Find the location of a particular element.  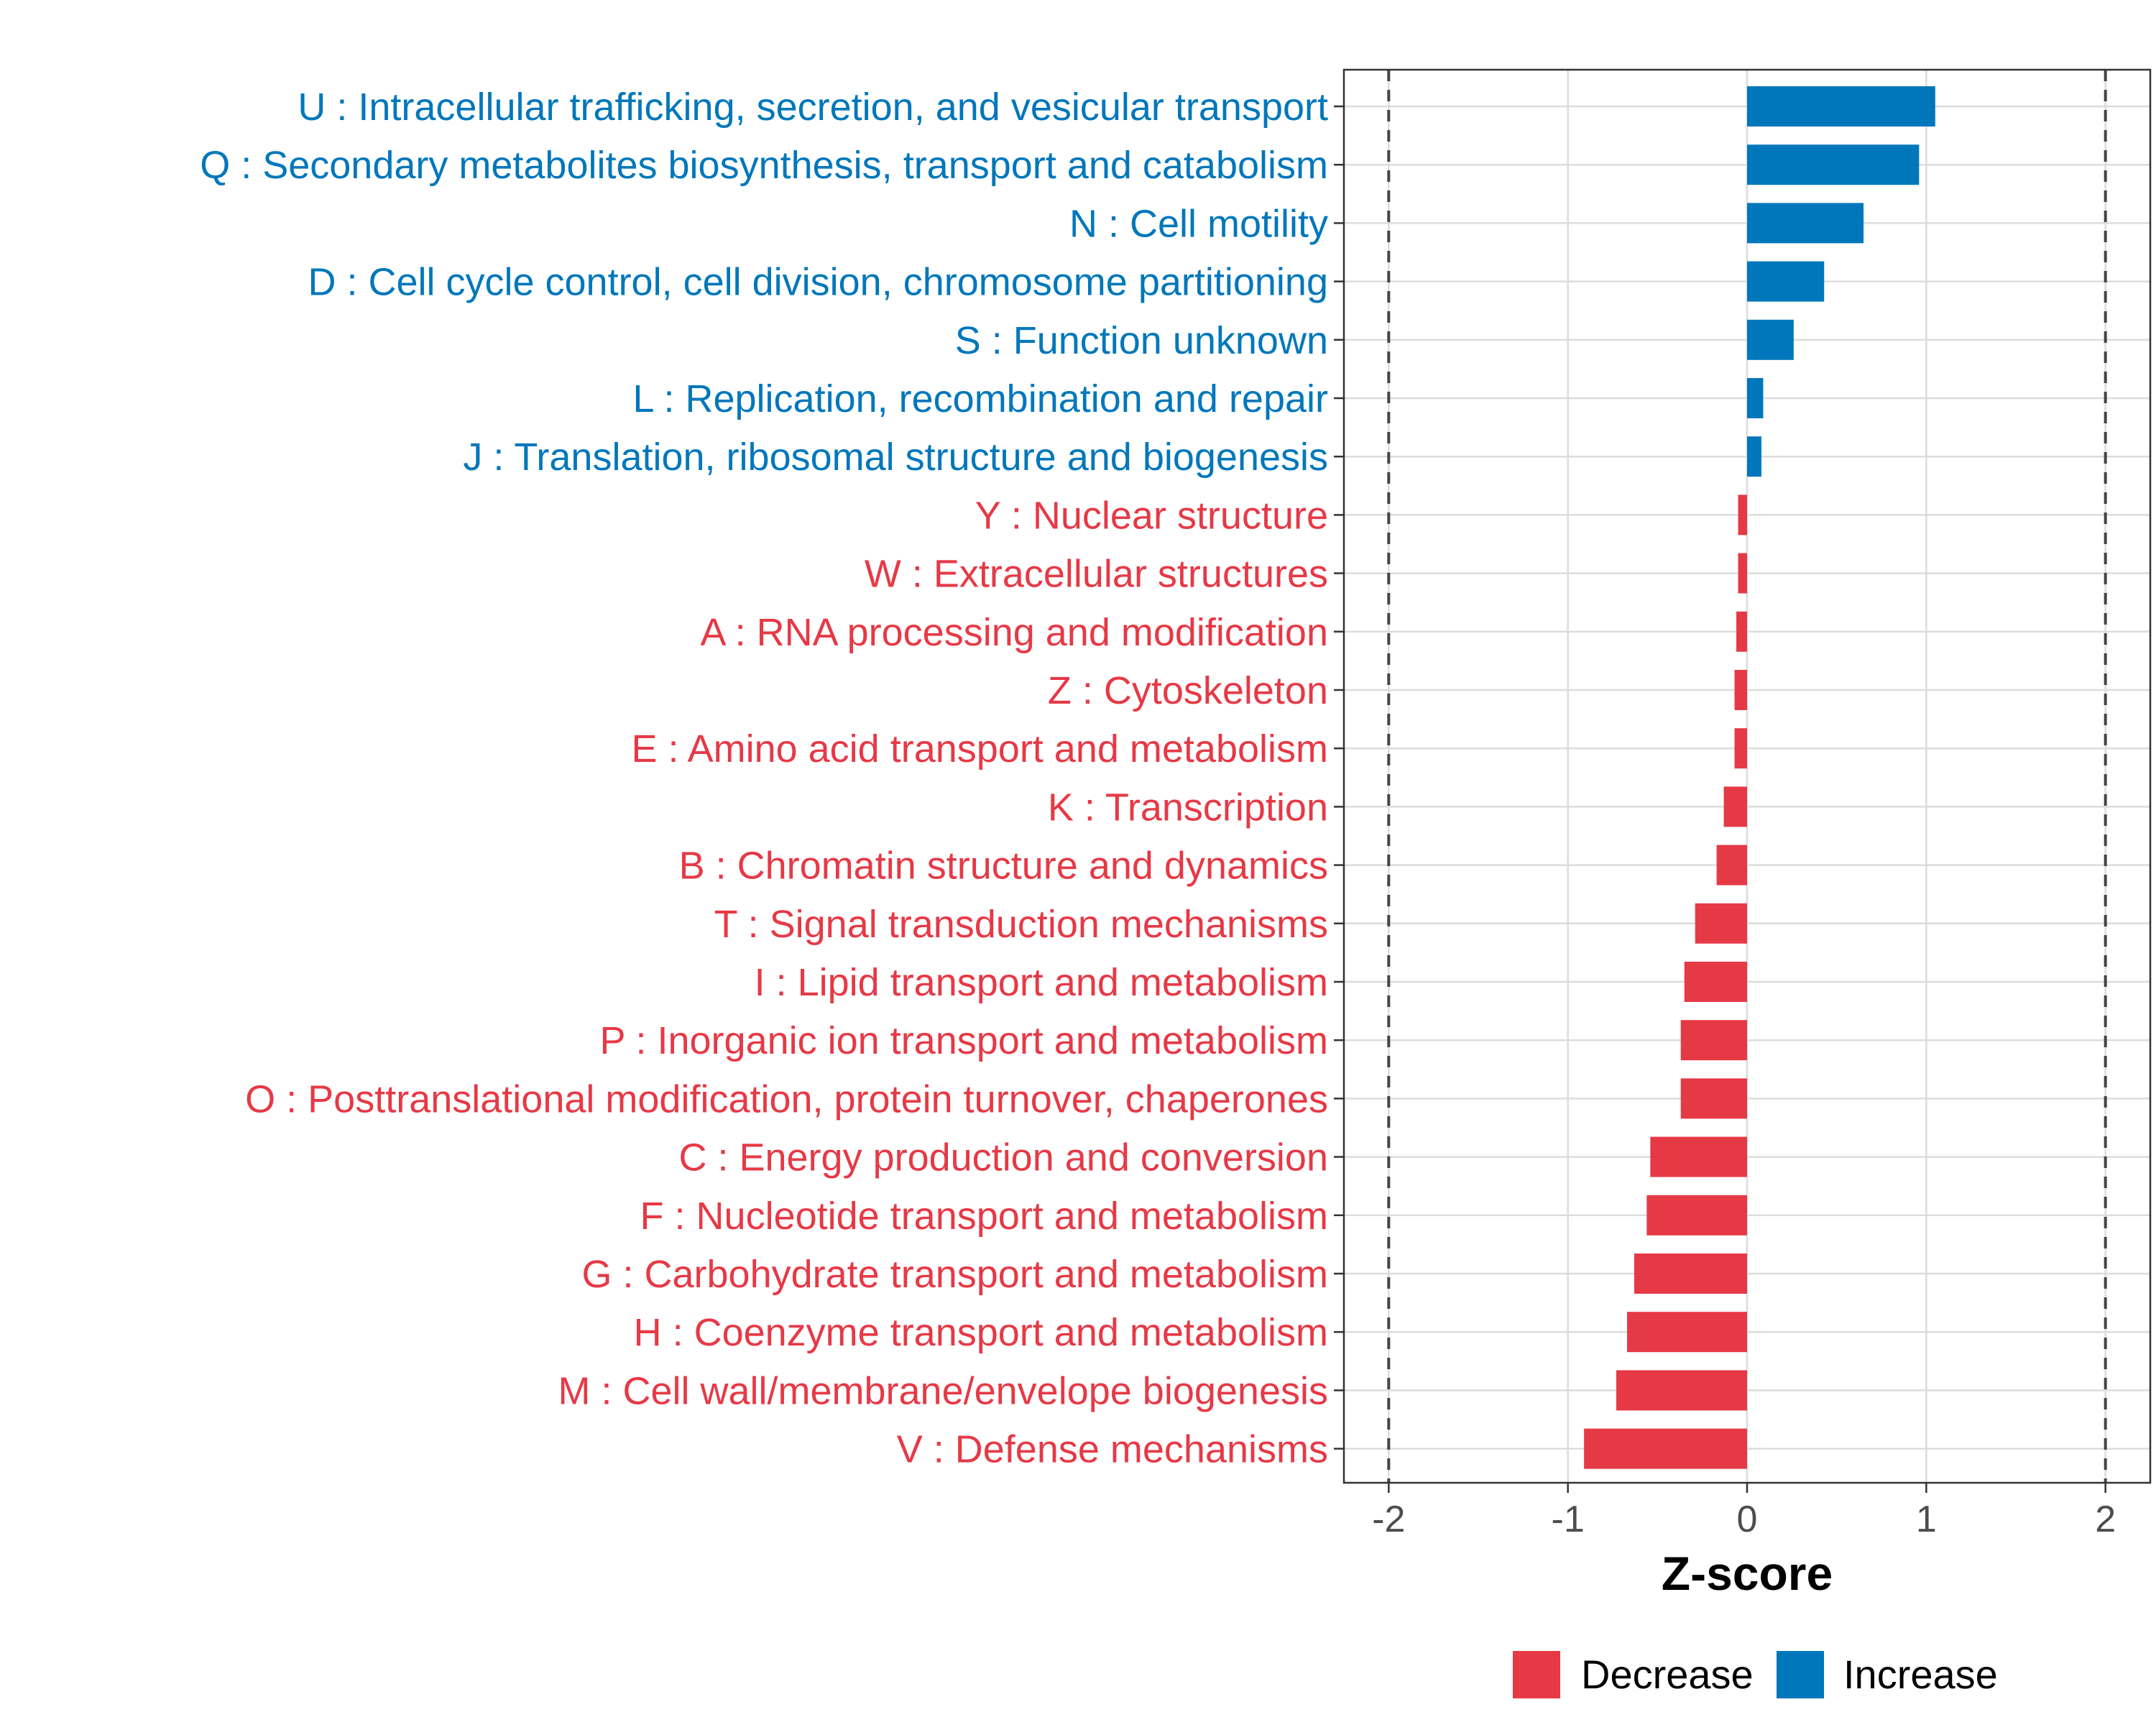

category-label: K : Transcription is located at coordinates (1188, 807).